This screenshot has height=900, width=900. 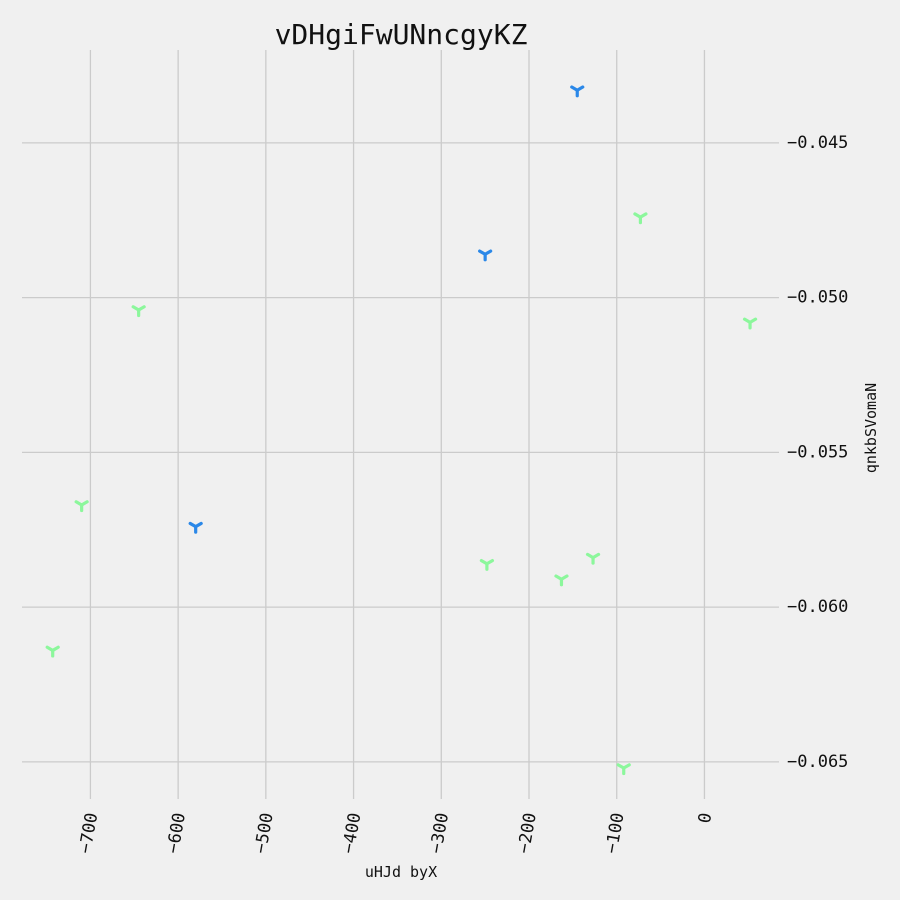 What do you see at coordinates (817, 143) in the screenshot?
I see `y-tick-label: −0.045` at bounding box center [817, 143].